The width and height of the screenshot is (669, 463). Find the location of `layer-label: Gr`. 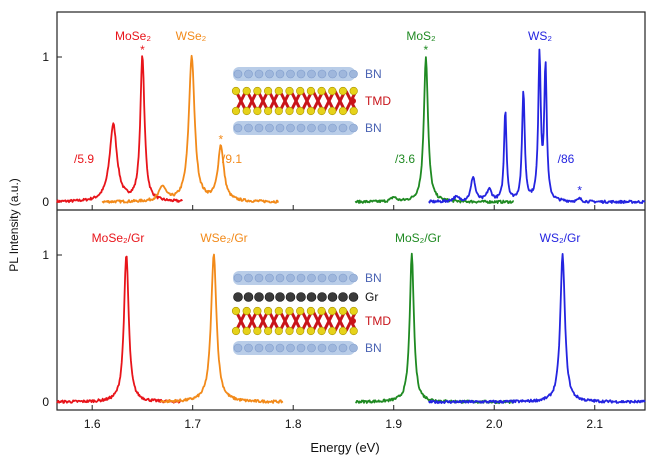

layer-label: Gr is located at coordinates (371, 297).